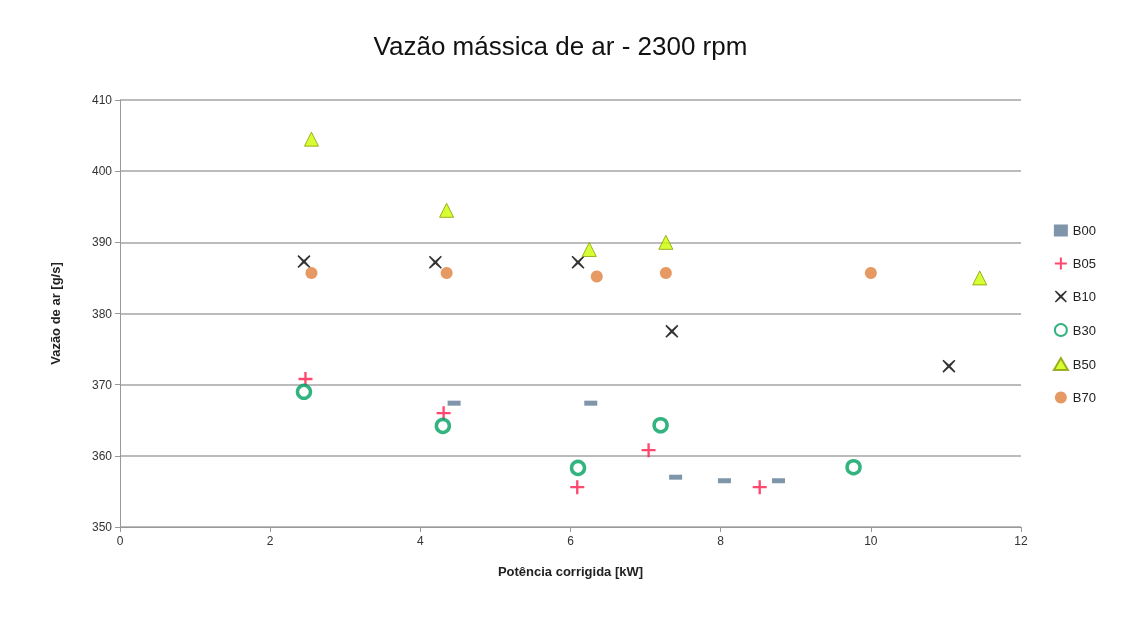 This screenshot has width=1121, height=628. Describe the element at coordinates (270, 541) in the screenshot. I see `x-tick-label: 2` at that location.